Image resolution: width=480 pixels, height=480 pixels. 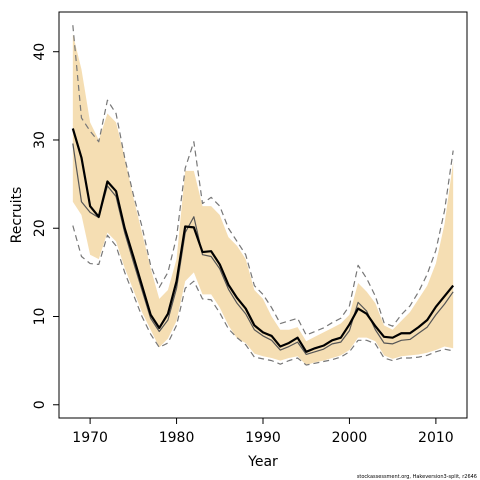 What do you see at coordinates (40, 228) in the screenshot?
I see `y-tick-label: 20` at bounding box center [40, 228].